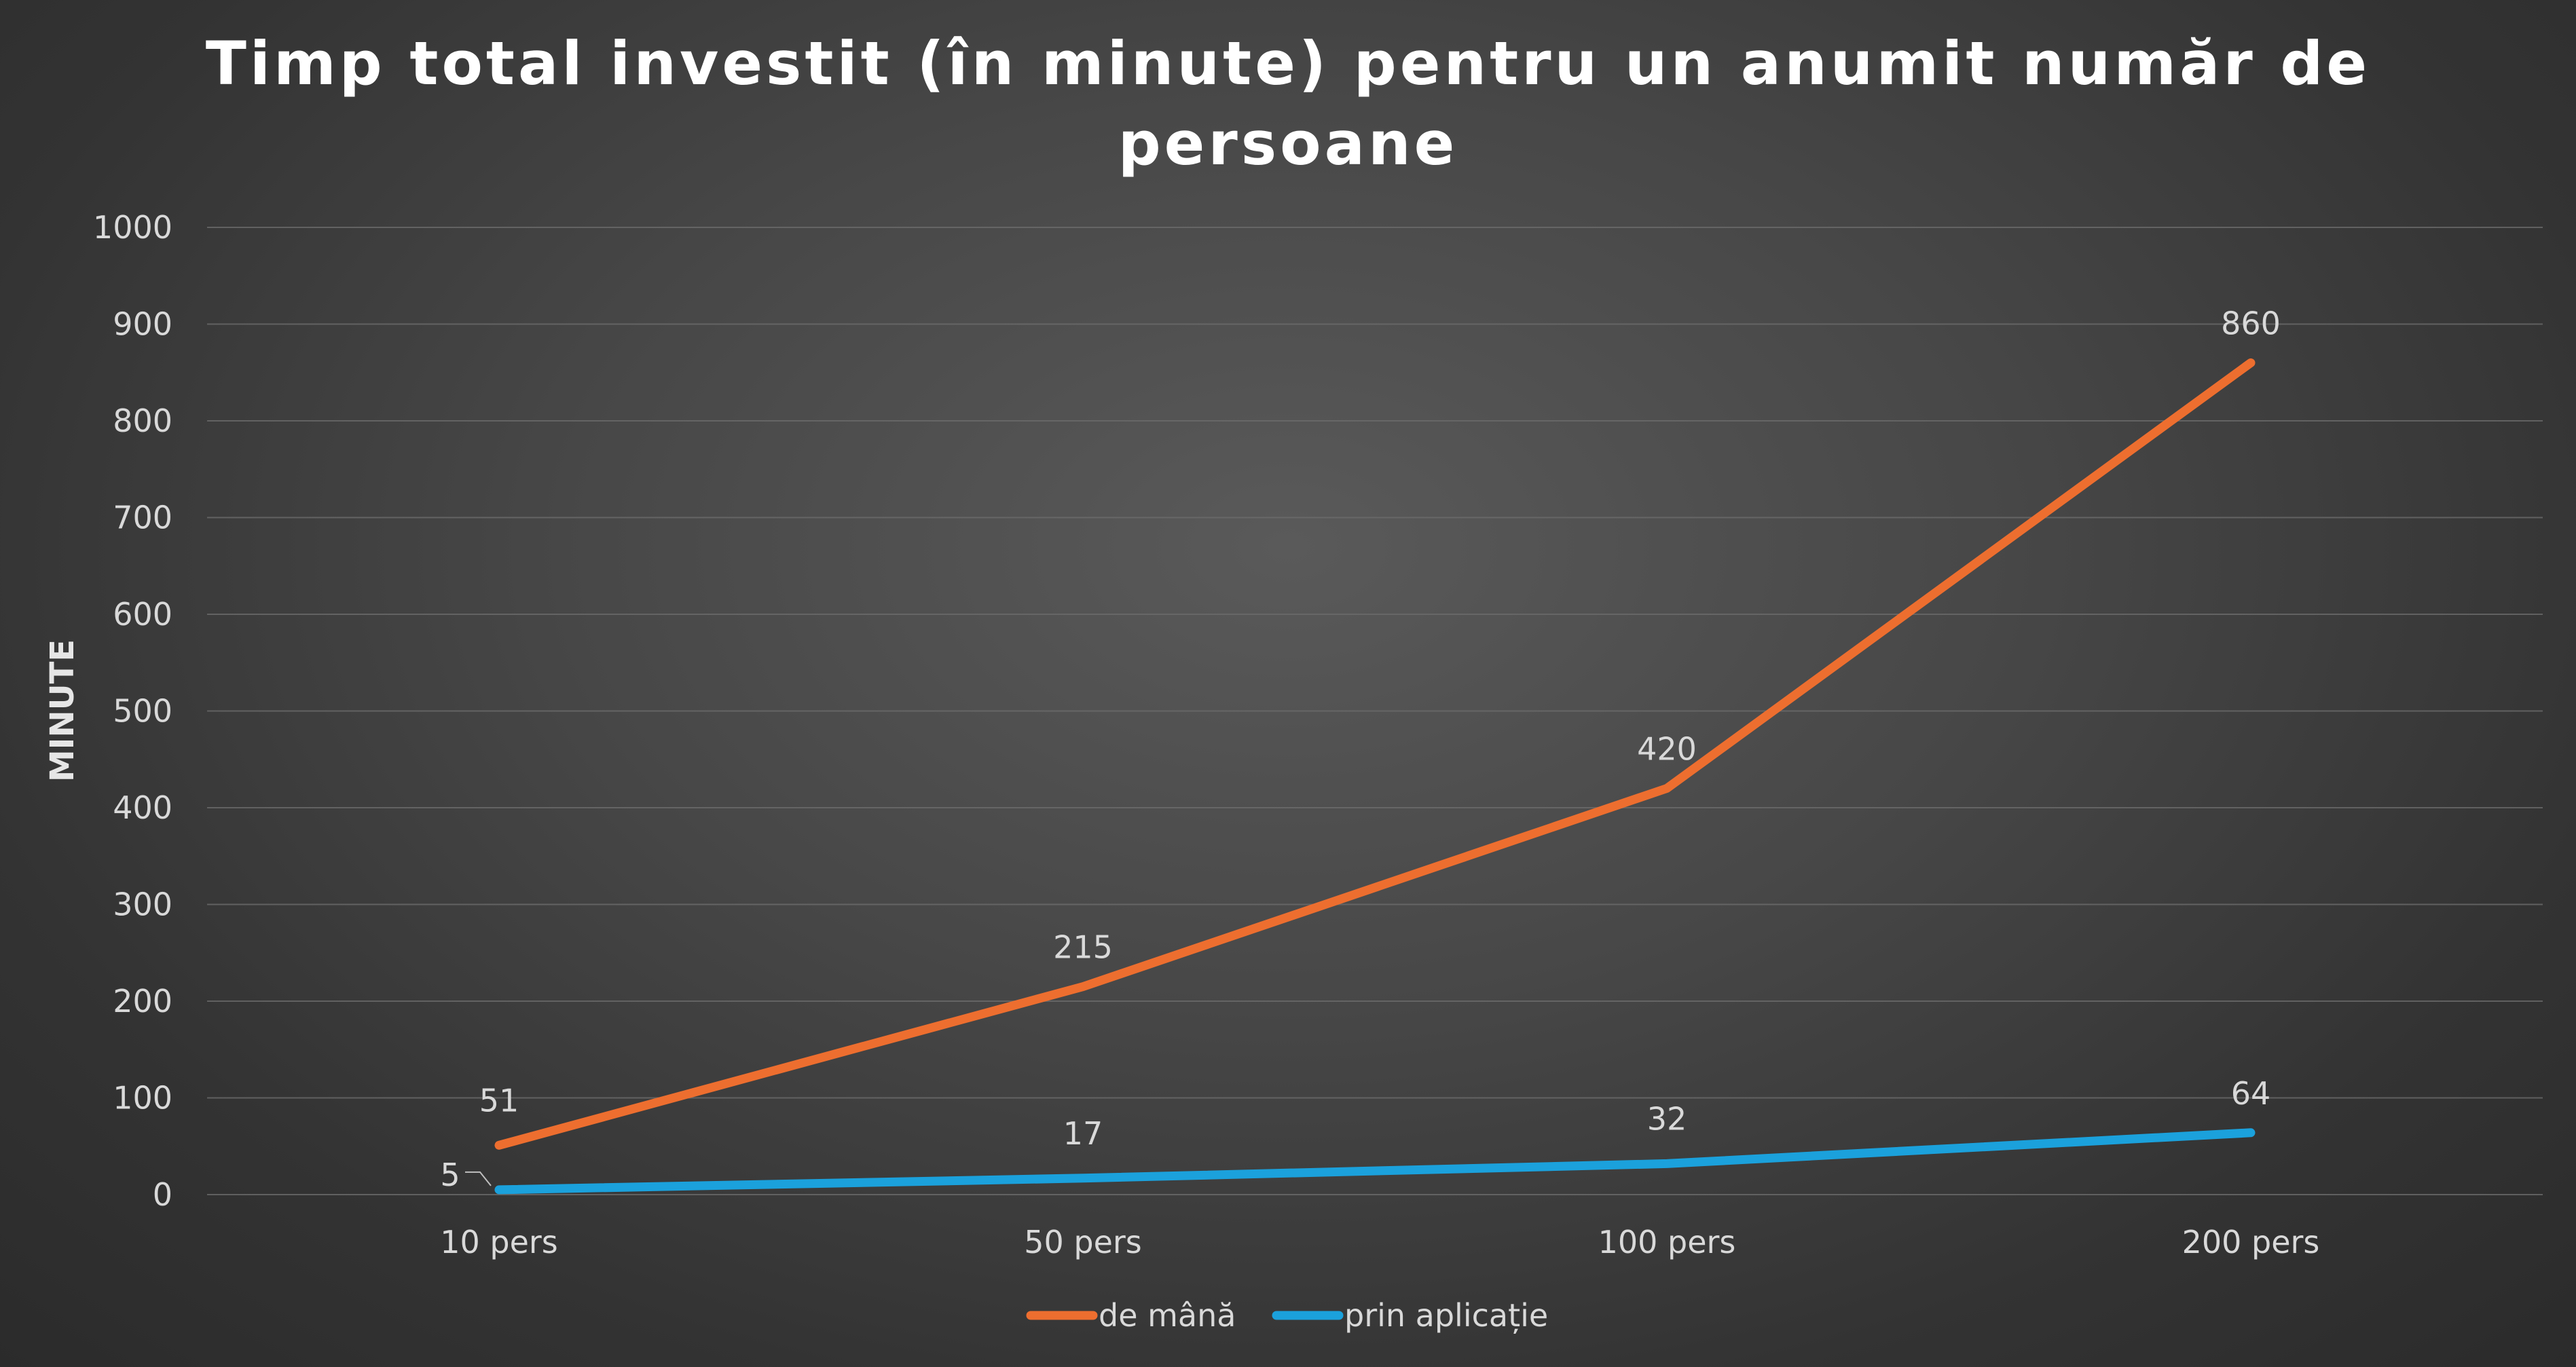  Describe the element at coordinates (1667, 1242) in the screenshot. I see `x-tick-label-2: 100 pers` at that location.